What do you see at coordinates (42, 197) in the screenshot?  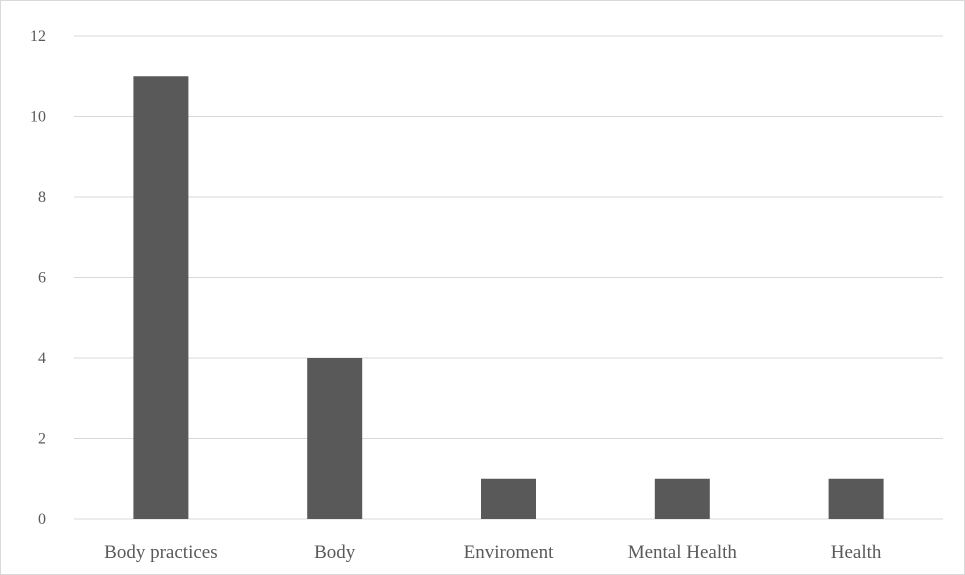 I see `y-tick-label: 8` at bounding box center [42, 197].